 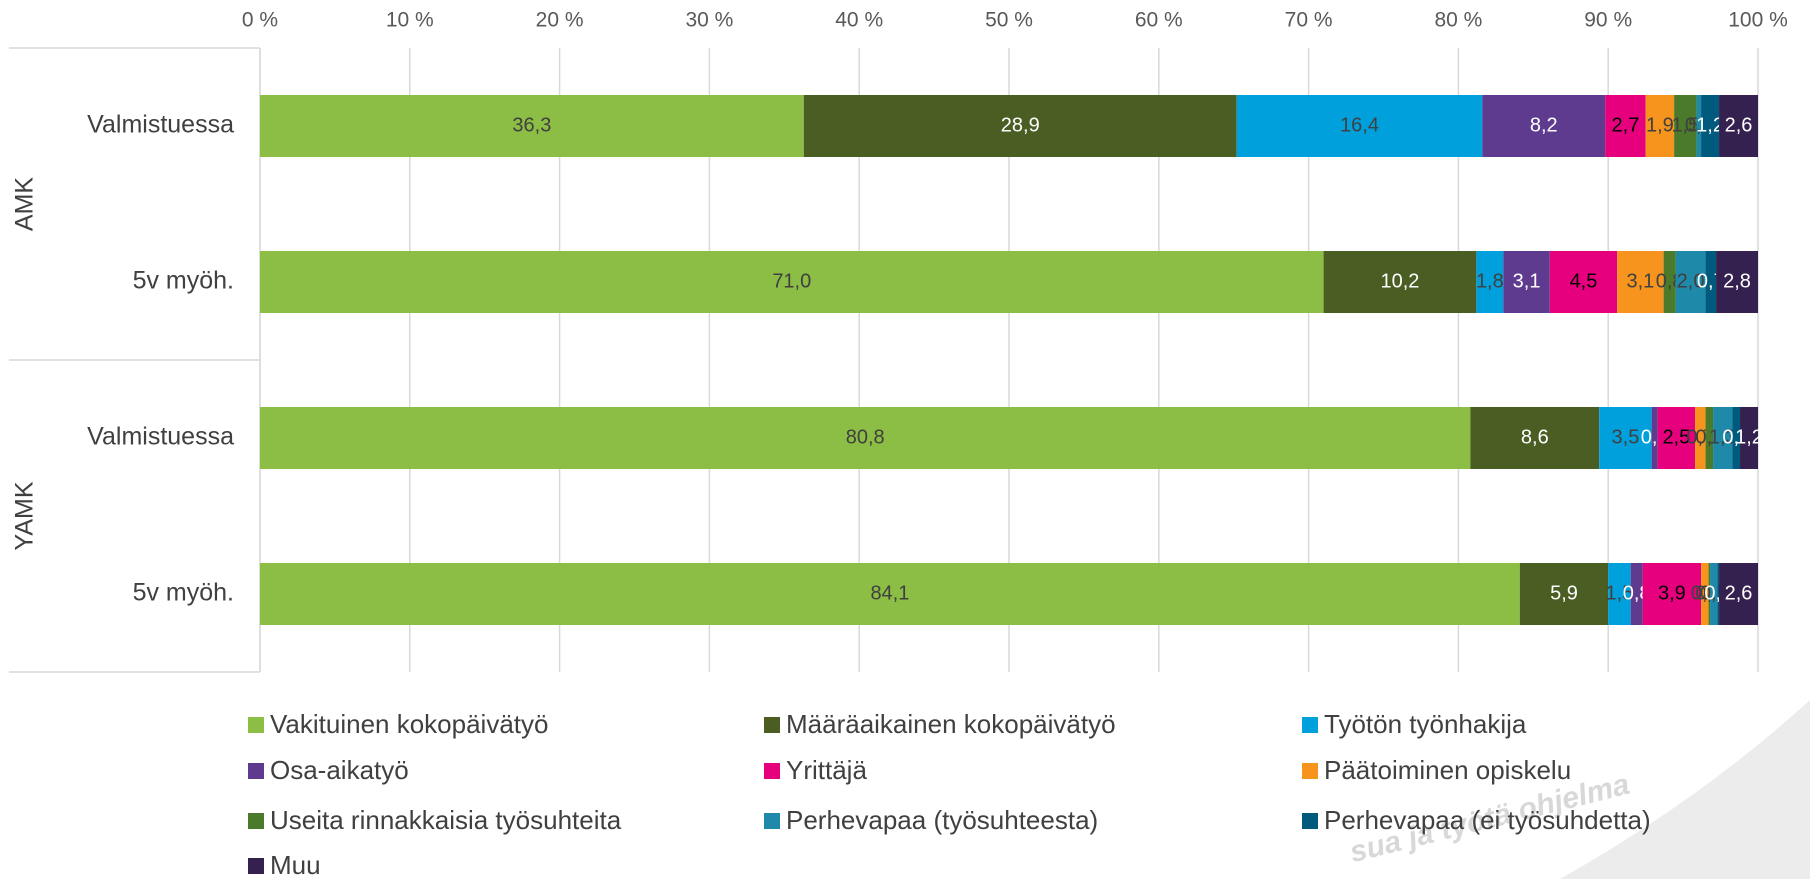 I want to click on x-tick-label: 70 %, so click(x=1309, y=20).